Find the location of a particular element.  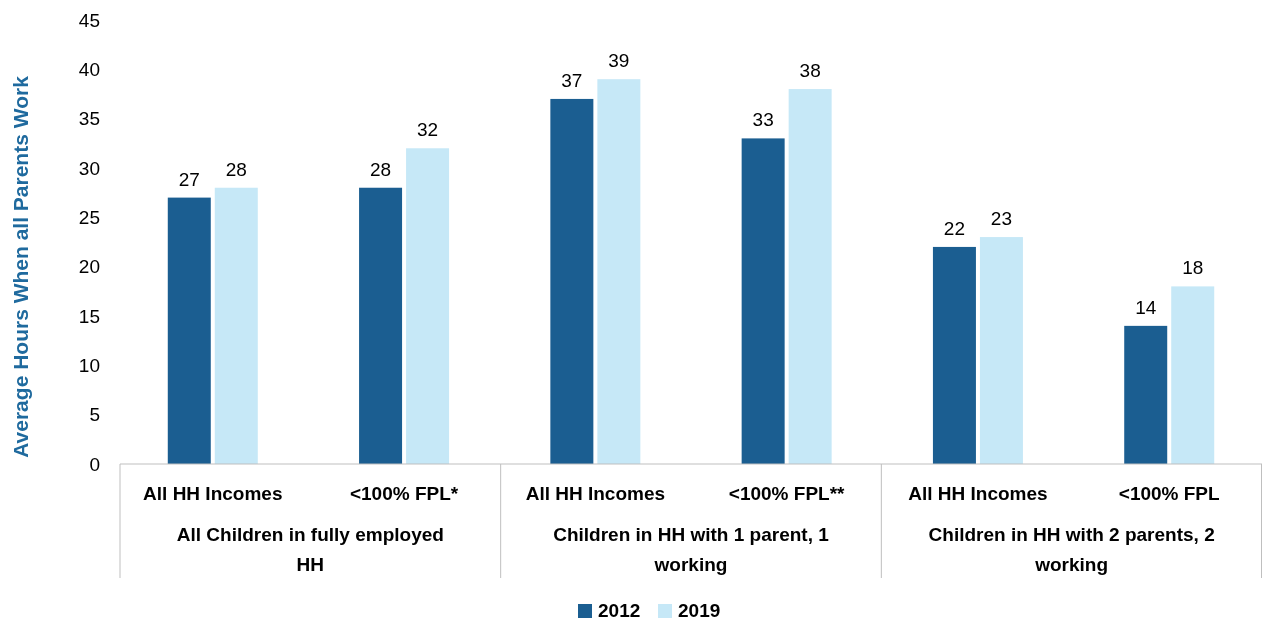

legend-label: 2019 is located at coordinates (699, 610).